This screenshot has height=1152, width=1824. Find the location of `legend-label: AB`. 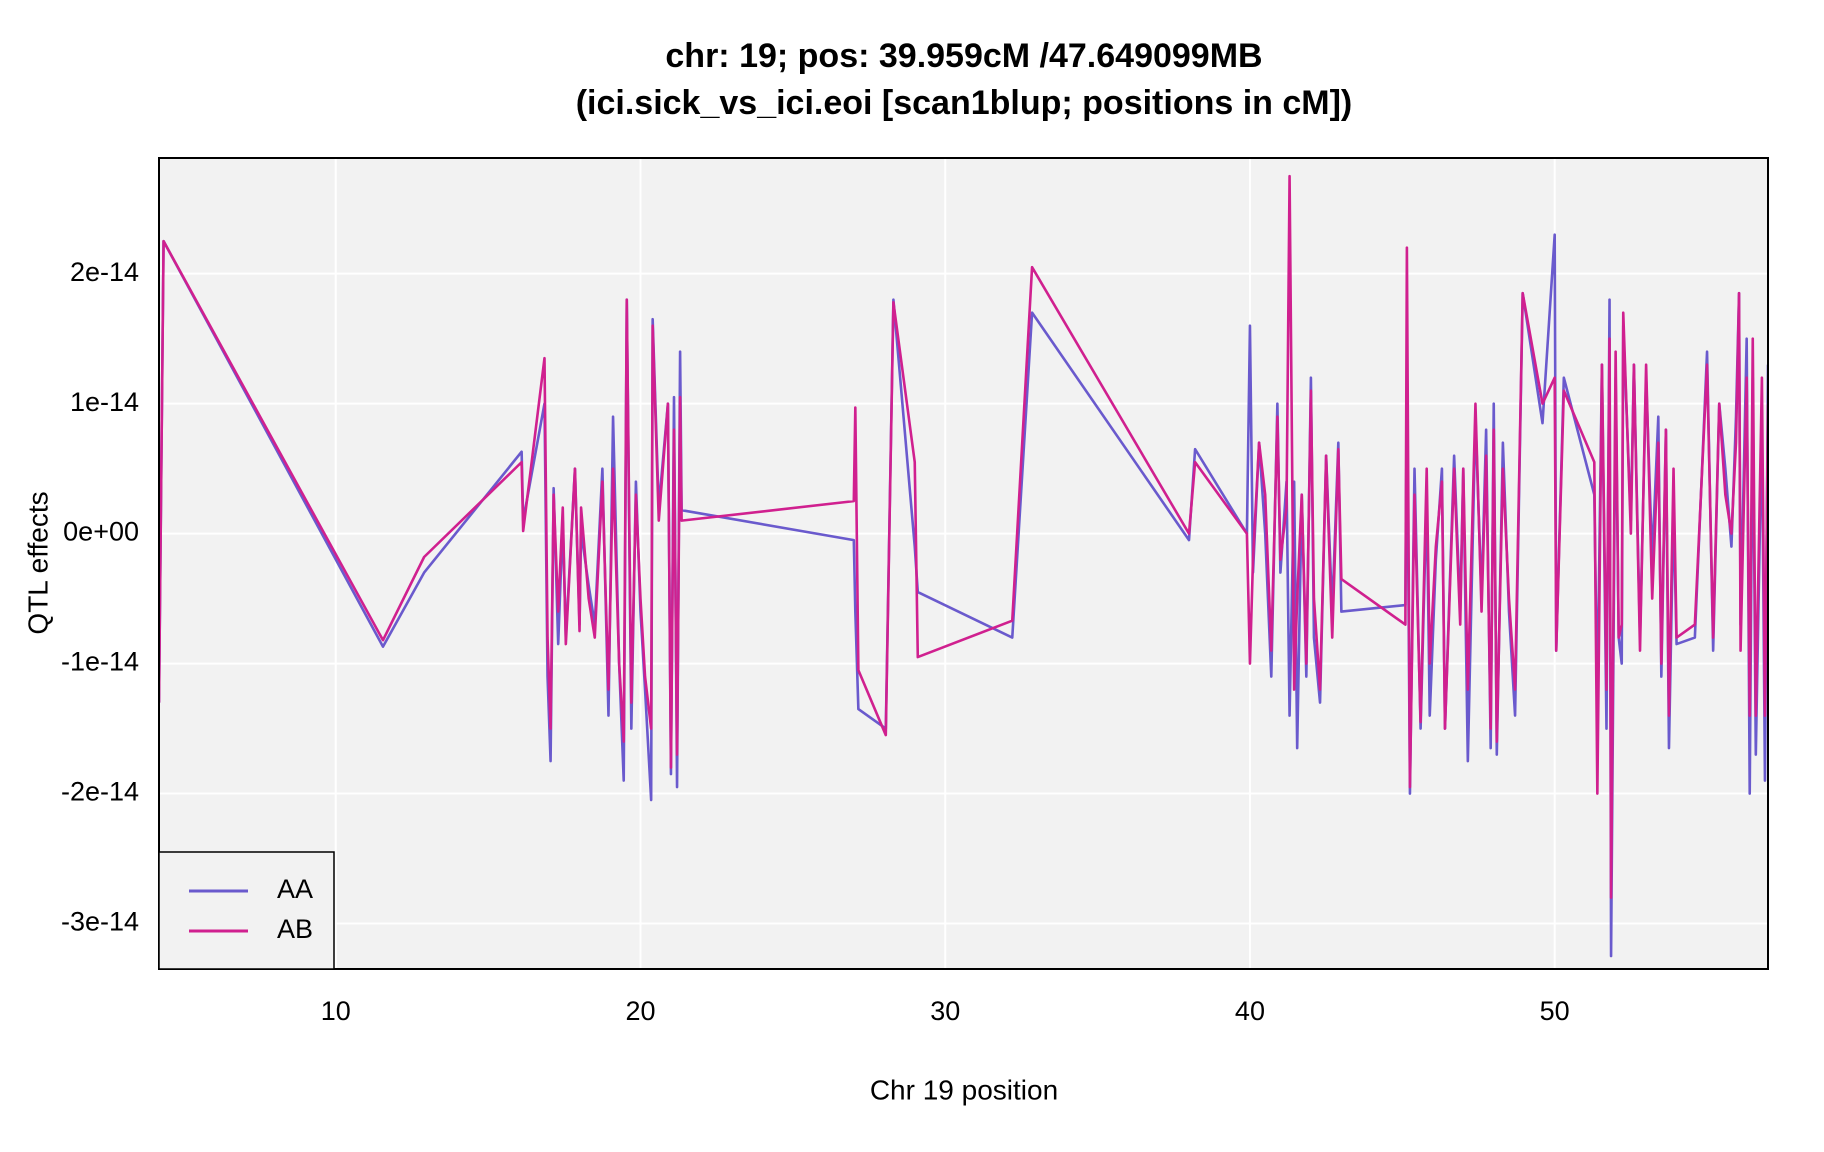

legend-label: AB is located at coordinates (295, 929).